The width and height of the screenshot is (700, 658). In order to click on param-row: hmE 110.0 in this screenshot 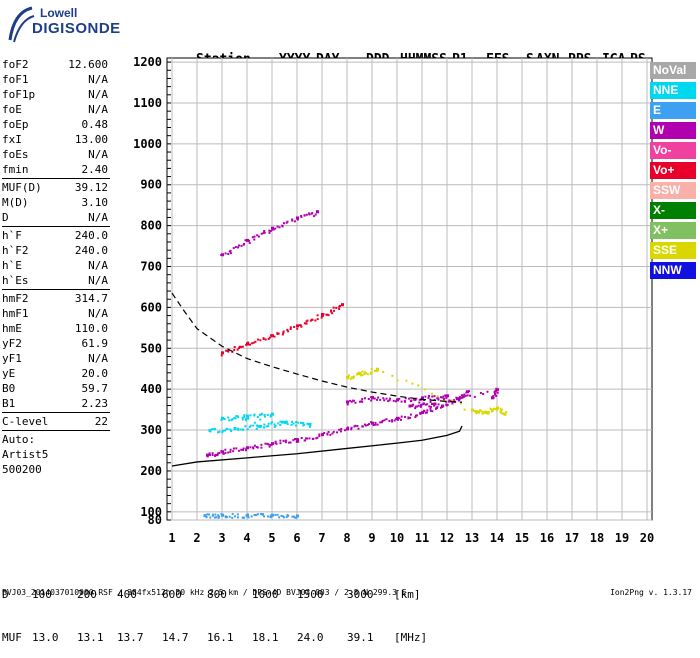, I will do `click(56, 328)`.